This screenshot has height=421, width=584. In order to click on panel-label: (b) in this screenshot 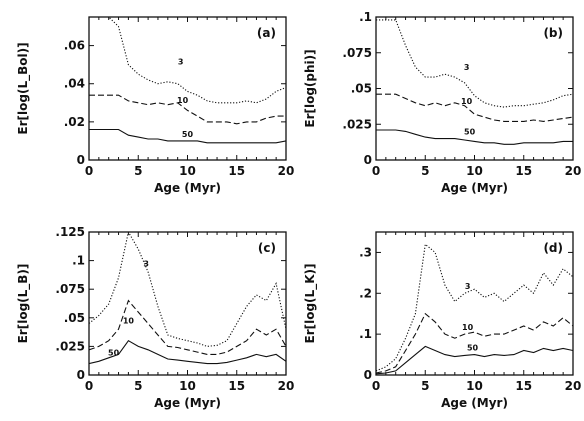, I will do `click(553, 33)`.